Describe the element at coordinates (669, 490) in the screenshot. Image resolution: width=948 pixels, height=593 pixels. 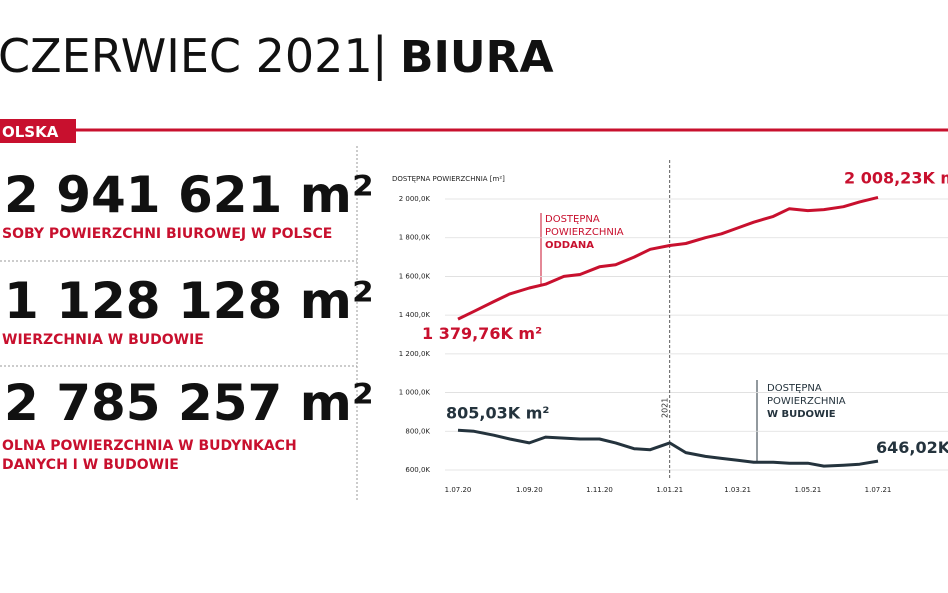
I see `x-tick-label: 1.01.21` at that location.